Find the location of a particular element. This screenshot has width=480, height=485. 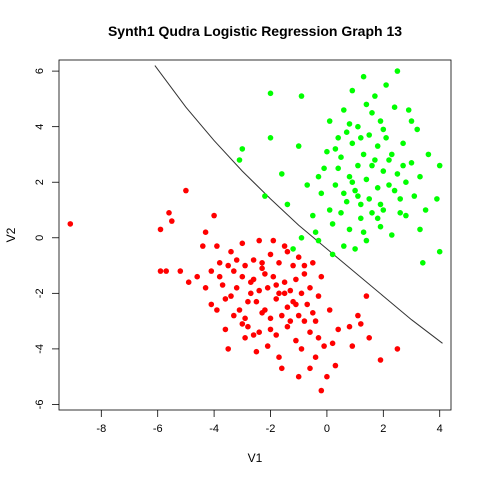

y-tick-label: -6 is located at coordinates (40, 405).